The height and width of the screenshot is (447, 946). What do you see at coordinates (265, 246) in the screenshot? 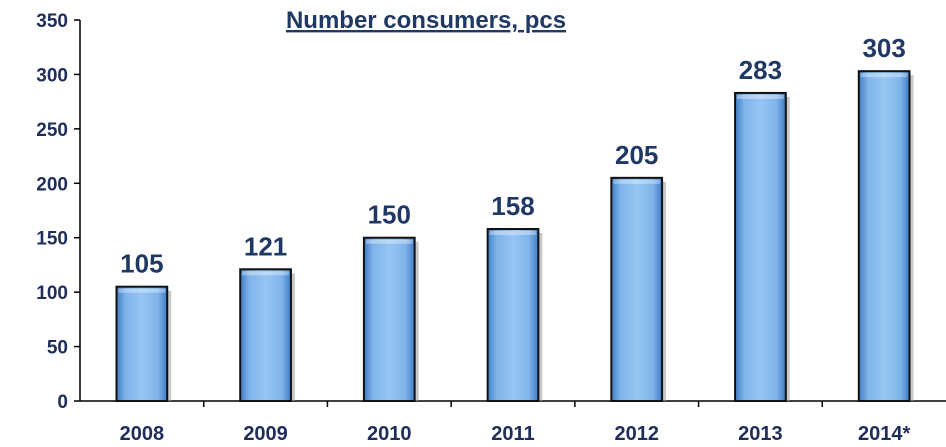
I see `bar-value-label: 121` at bounding box center [265, 246].